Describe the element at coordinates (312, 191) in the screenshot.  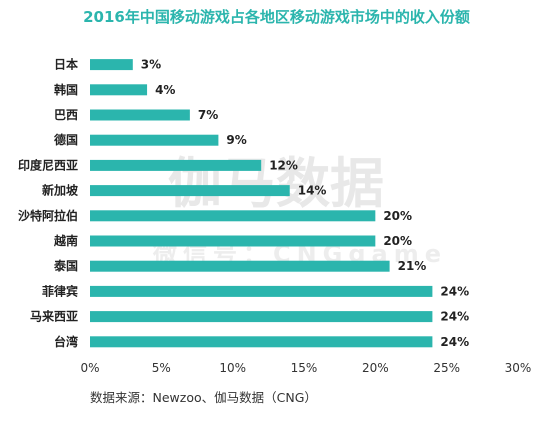
I see `data-label: 14%` at that location.